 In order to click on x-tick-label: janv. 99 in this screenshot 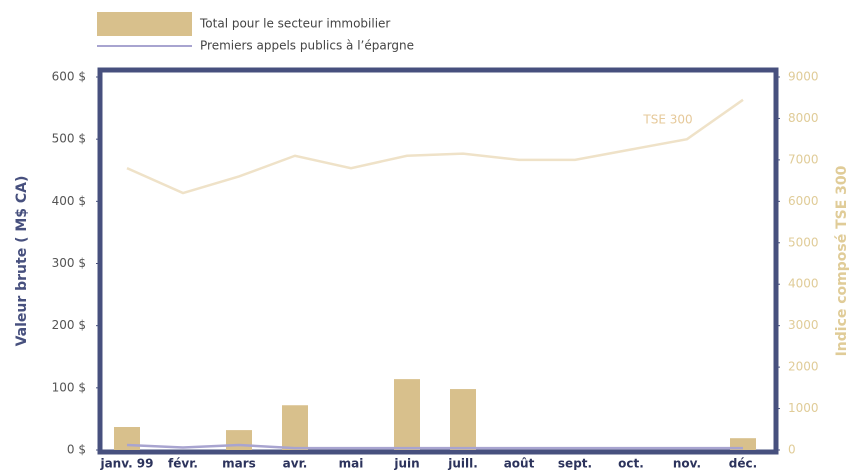, I will do `click(126, 464)`.